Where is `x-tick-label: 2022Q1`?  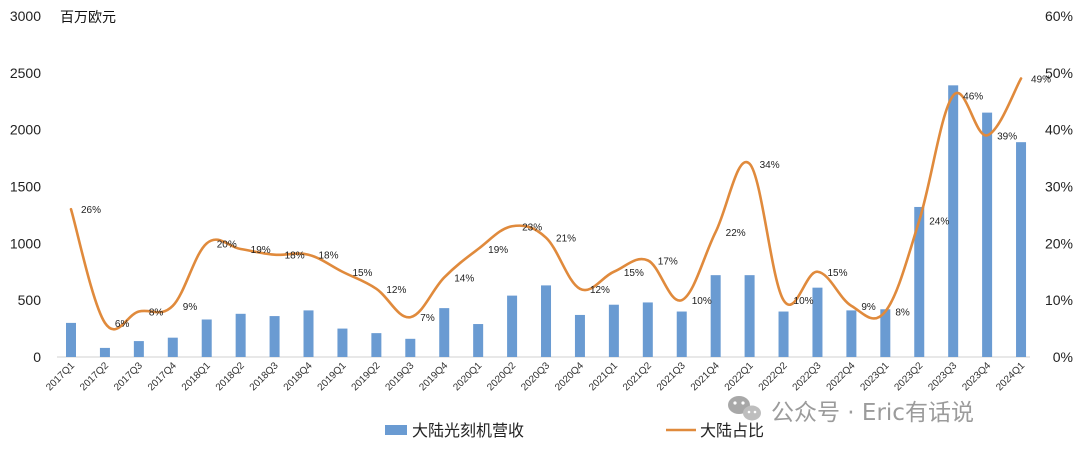
x-tick-label: 2022Q1 is located at coordinates (739, 376).